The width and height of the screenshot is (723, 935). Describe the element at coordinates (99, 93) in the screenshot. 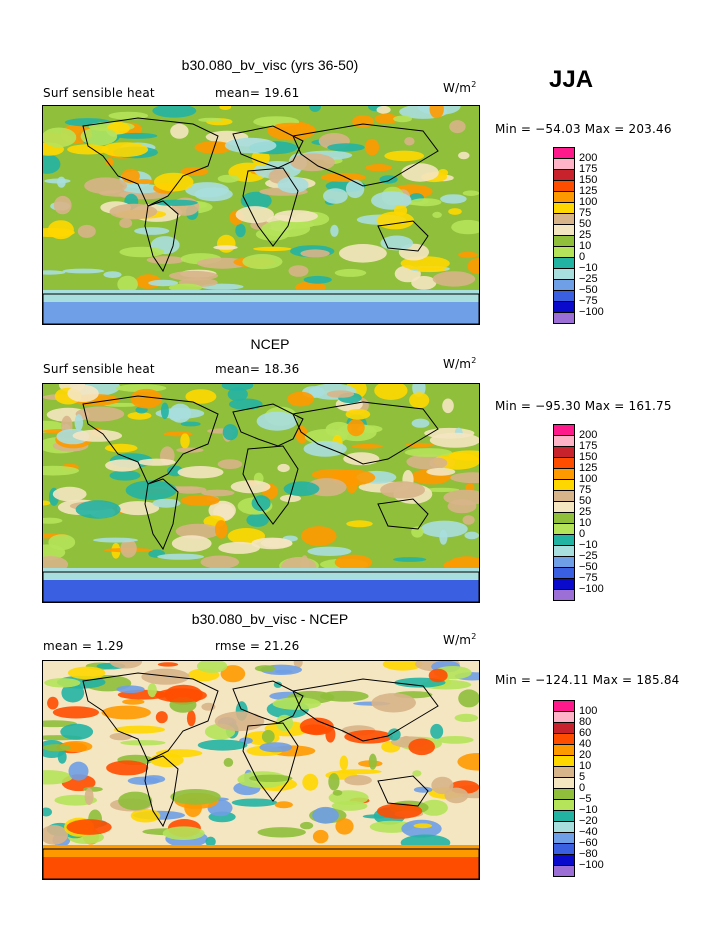

I see `panel-1-variable: Surf sensible heat` at that location.